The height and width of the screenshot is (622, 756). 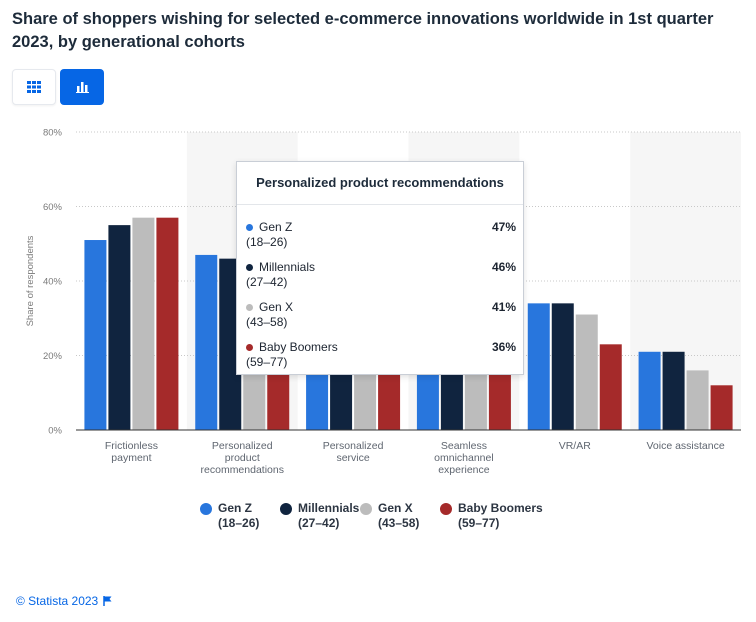 I want to click on tooltip-dot-gen-z, so click(x=249, y=227).